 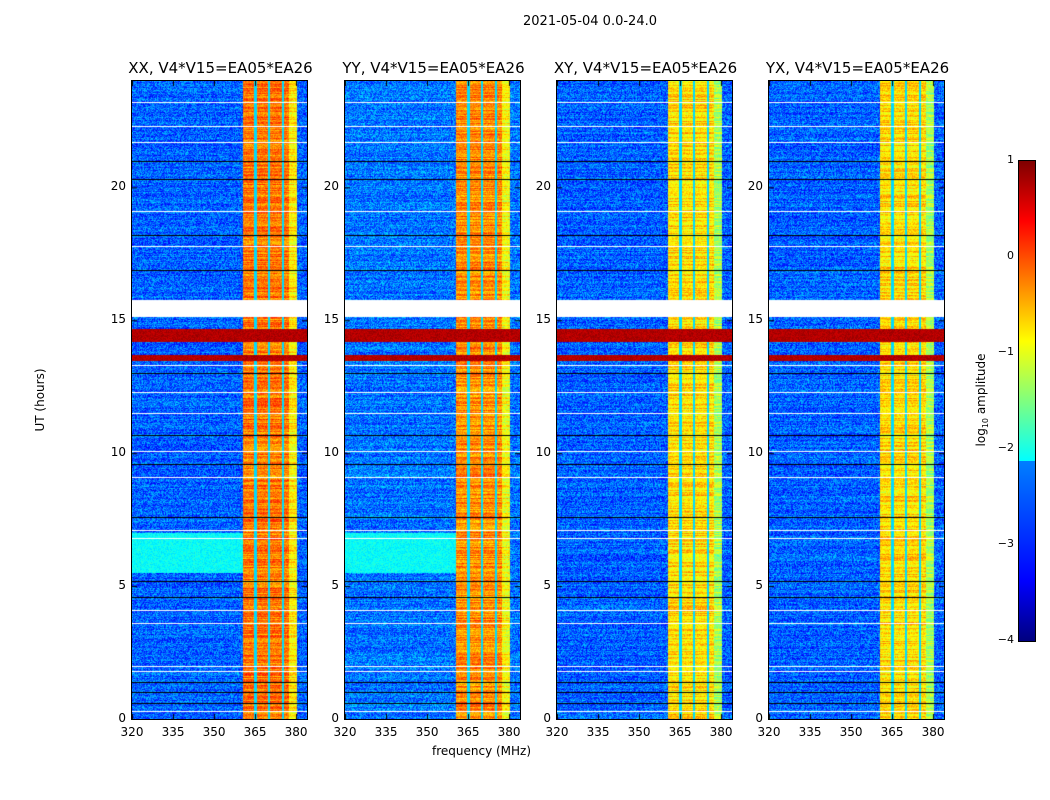 I want to click on panel-title: YX, V4*V15=EA05*EA26, so click(x=857, y=68).